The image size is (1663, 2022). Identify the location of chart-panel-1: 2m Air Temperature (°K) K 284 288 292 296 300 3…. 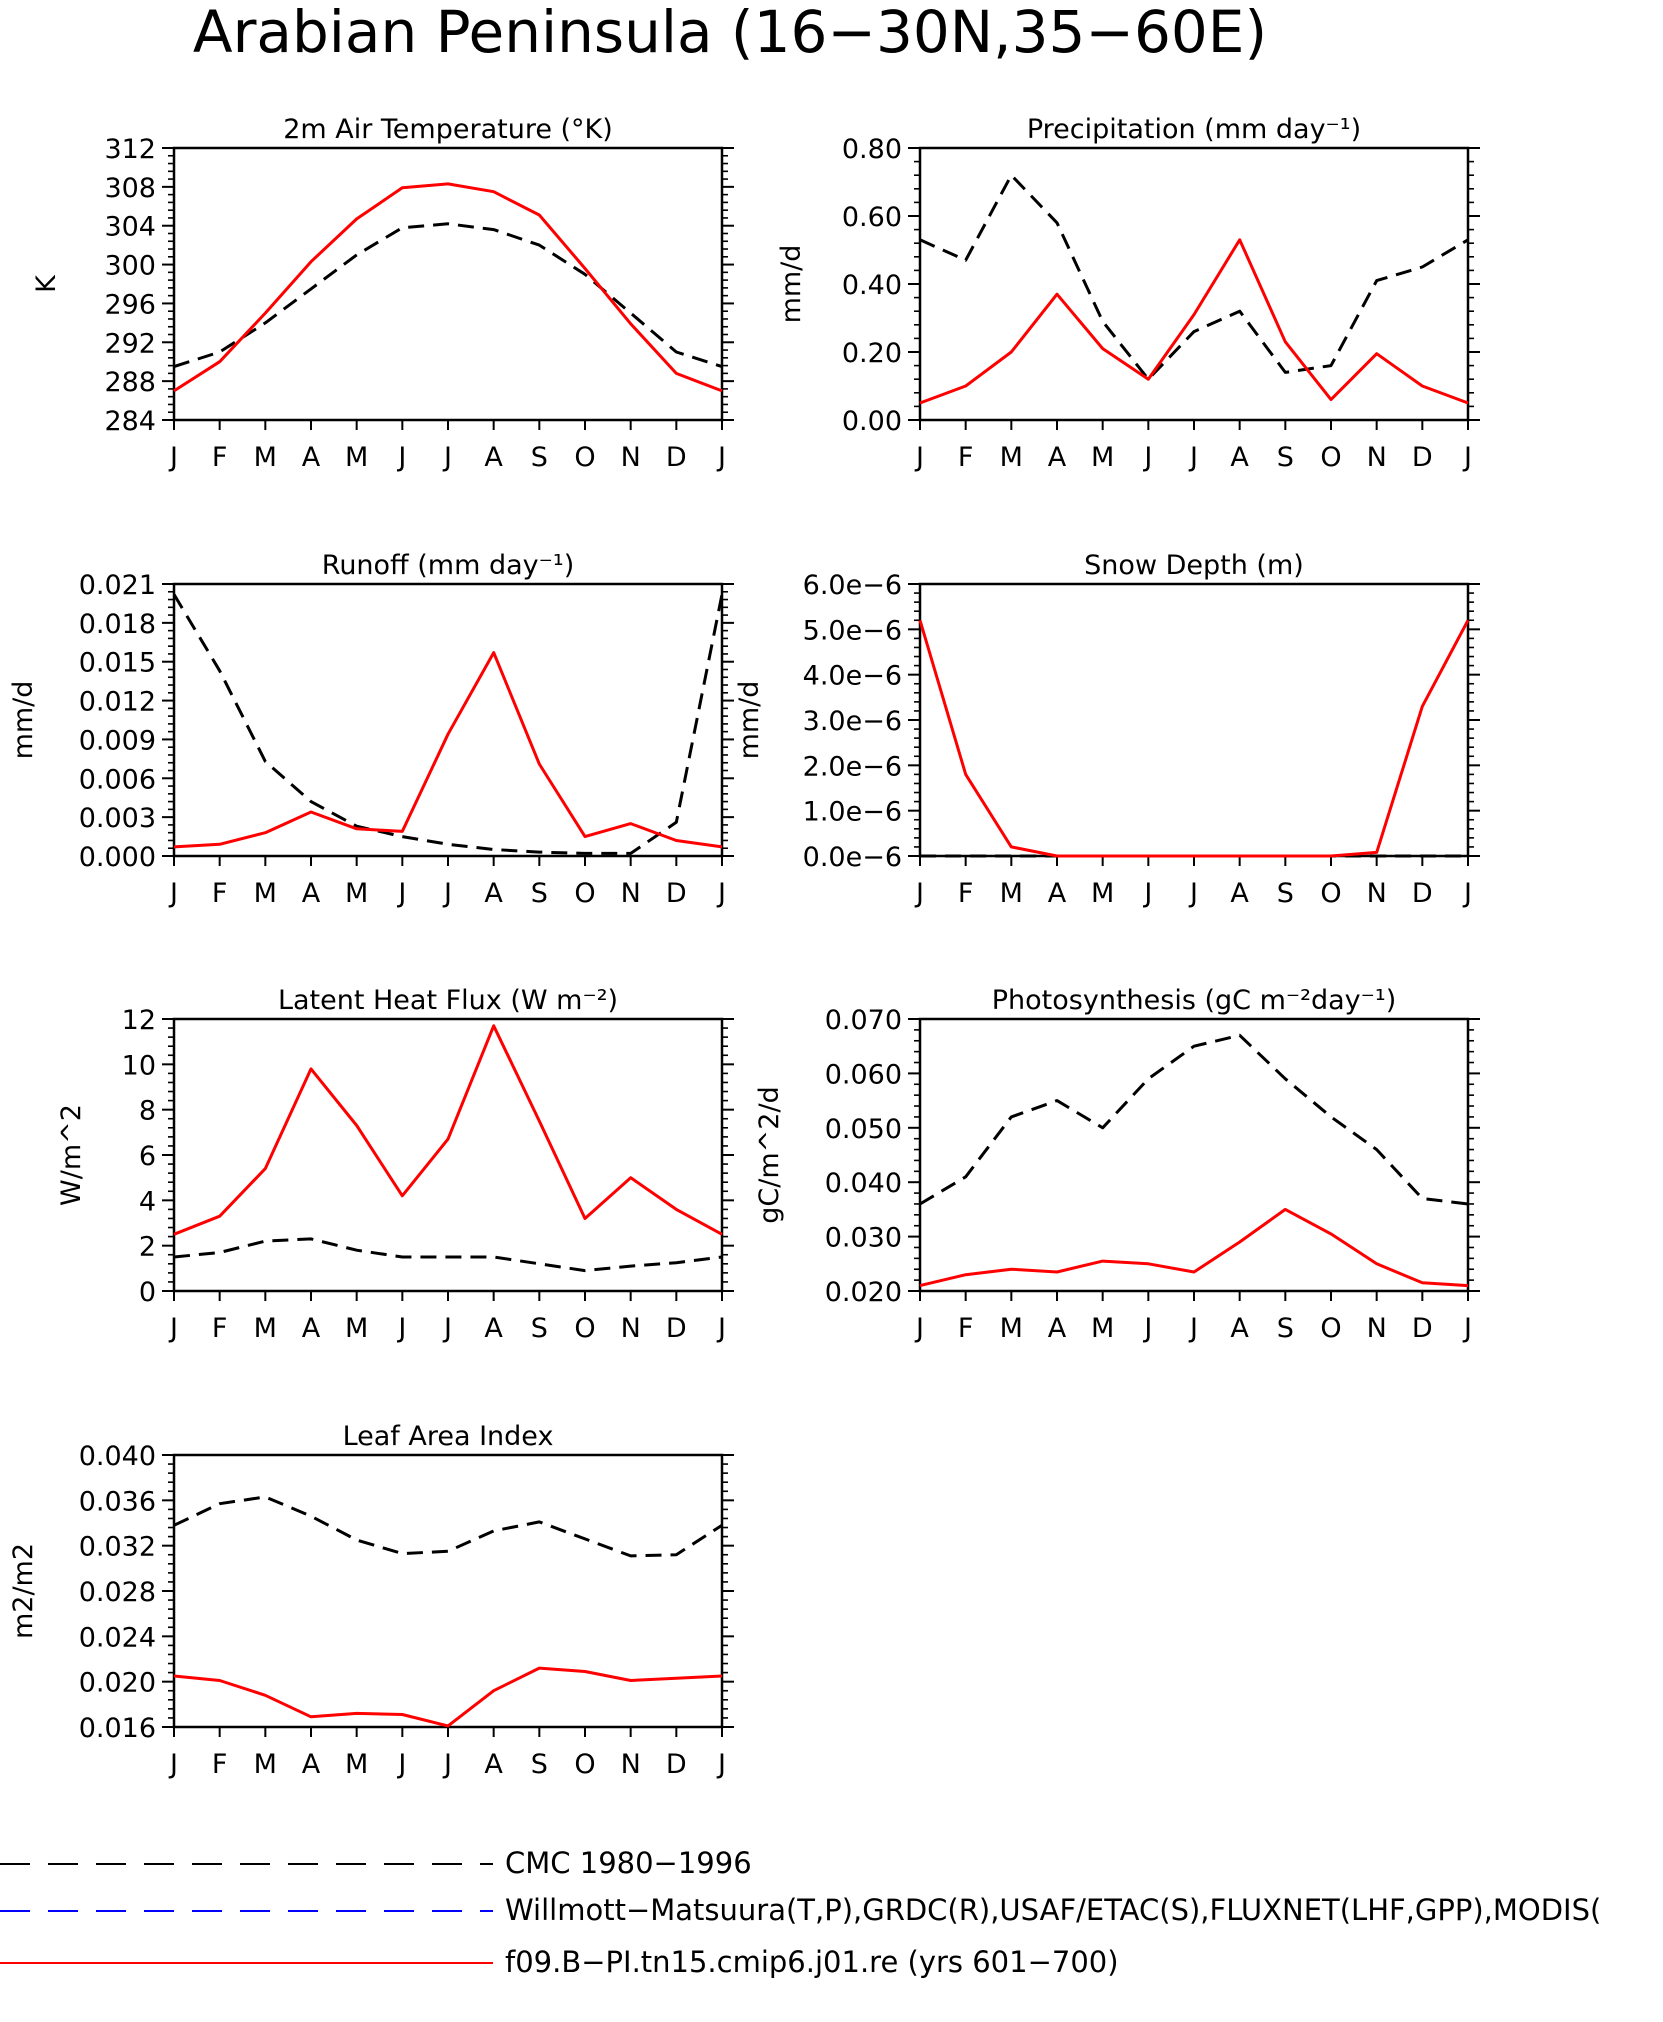
(382, 293).